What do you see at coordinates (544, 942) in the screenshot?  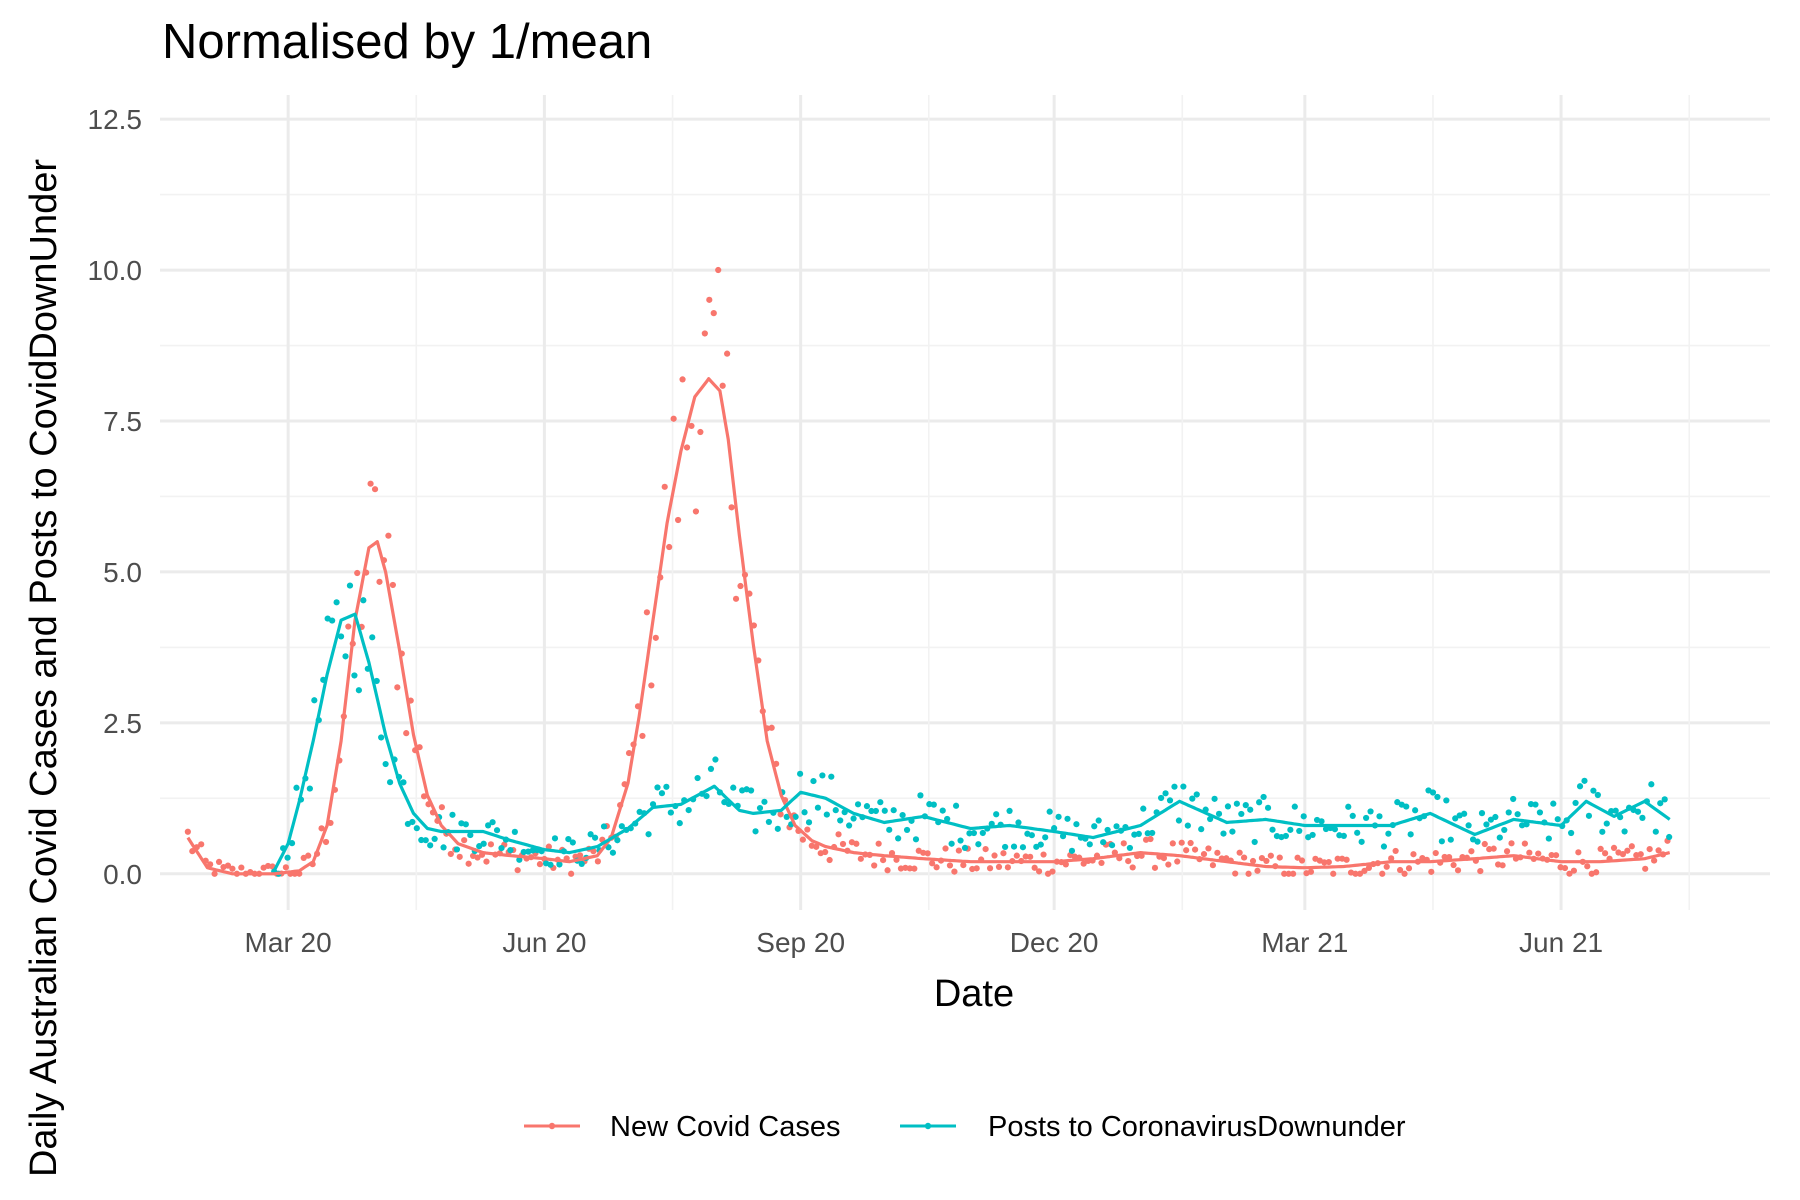 I see `x-tick-label: Jun 20` at bounding box center [544, 942].